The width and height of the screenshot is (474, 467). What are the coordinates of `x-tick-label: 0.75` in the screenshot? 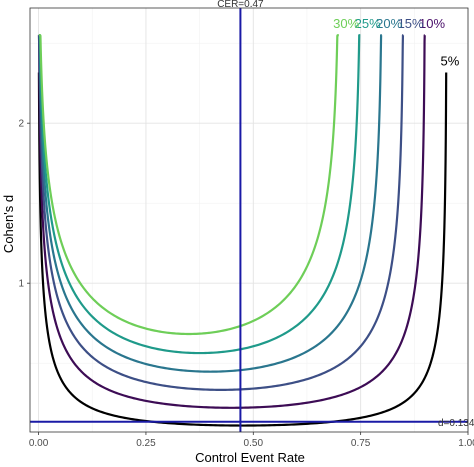 It's located at (361, 443).